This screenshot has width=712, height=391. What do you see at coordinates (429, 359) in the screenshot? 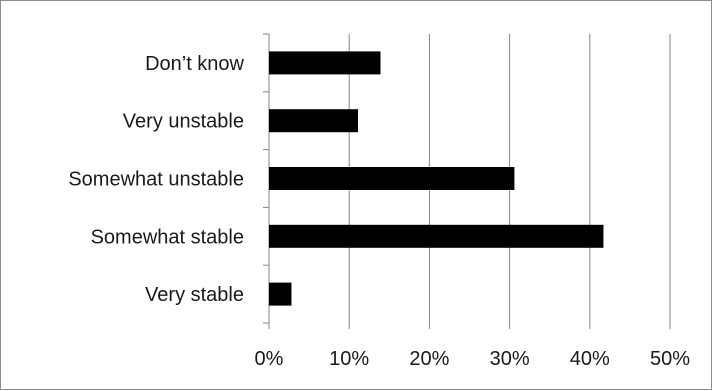
I see `x-tick-label: 20%` at bounding box center [429, 359].